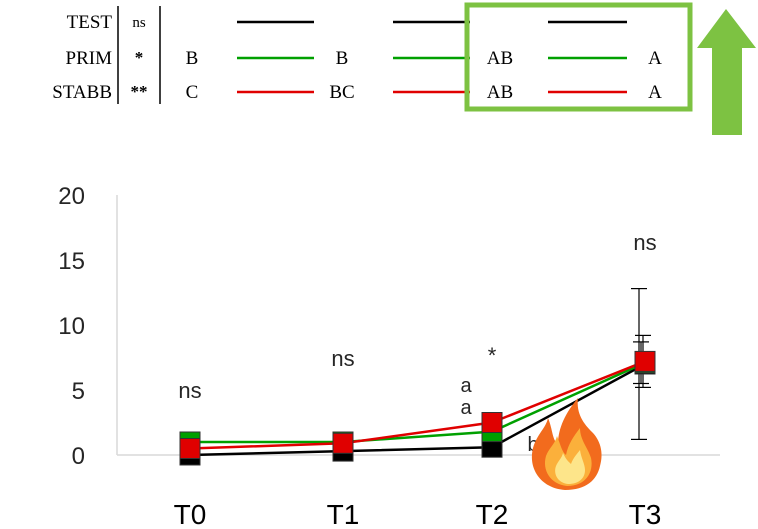 The image size is (758, 529). What do you see at coordinates (492, 514) in the screenshot?
I see `x-tick-label: T2` at bounding box center [492, 514].